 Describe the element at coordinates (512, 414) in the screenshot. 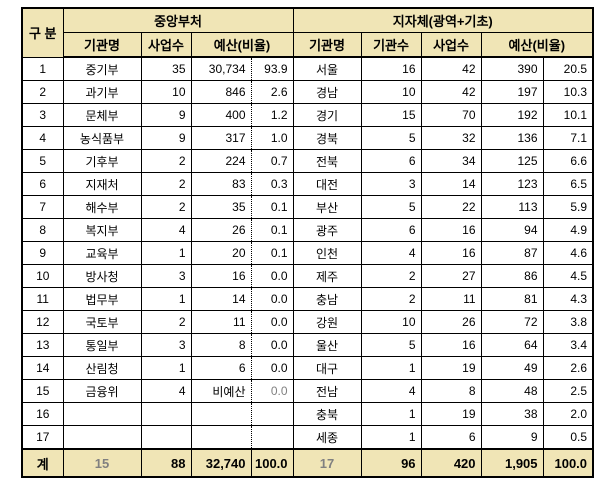

I see `cell-region-budget: 38` at that location.